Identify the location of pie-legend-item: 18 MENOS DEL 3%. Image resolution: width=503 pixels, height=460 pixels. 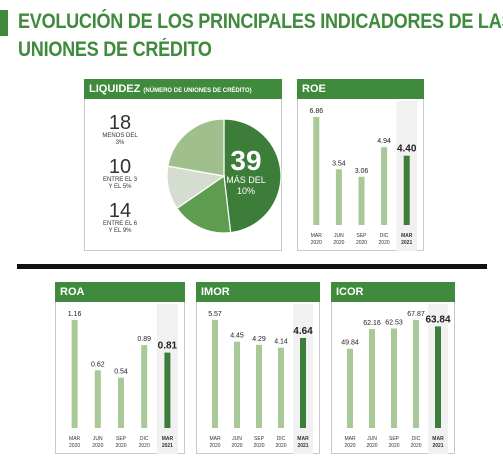
(120, 130).